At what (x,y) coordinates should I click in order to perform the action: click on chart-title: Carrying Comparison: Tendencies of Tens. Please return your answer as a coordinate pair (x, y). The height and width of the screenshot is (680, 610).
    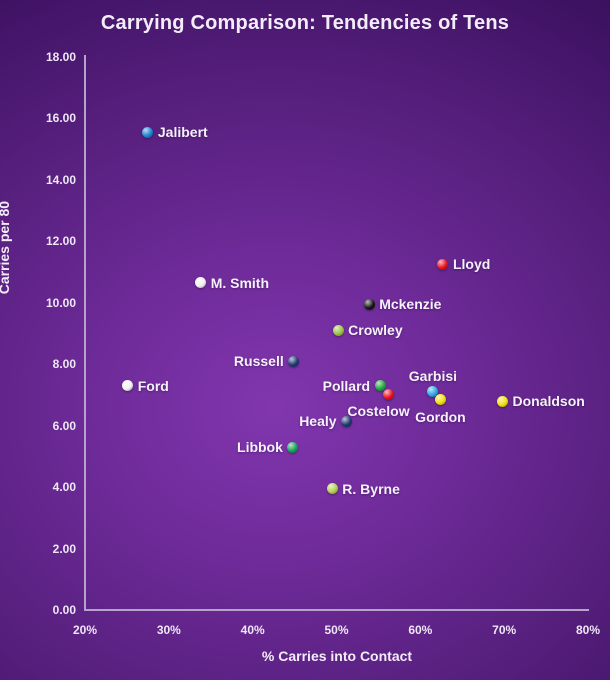
    Looking at the image, I should click on (305, 23).